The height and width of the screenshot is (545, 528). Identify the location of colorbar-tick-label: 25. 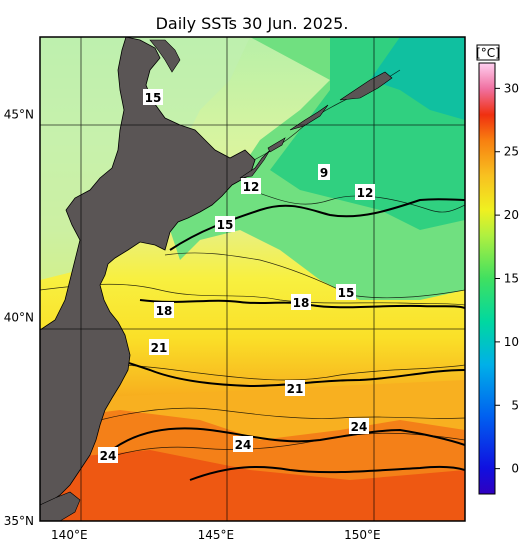
(511, 152).